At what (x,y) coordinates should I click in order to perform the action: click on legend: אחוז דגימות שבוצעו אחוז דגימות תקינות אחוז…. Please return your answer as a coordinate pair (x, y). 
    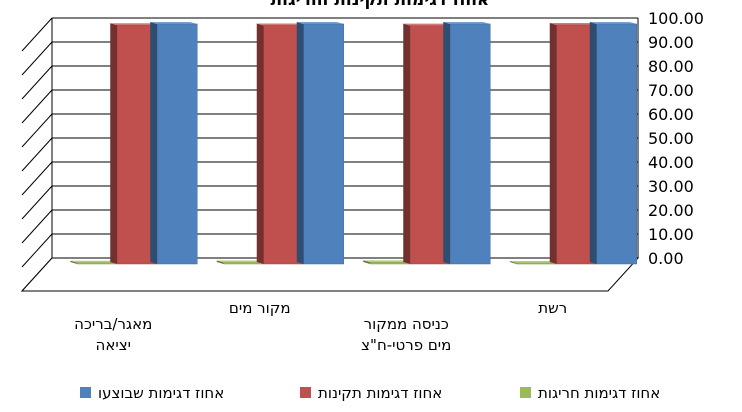
    Looking at the image, I should click on (370, 393).